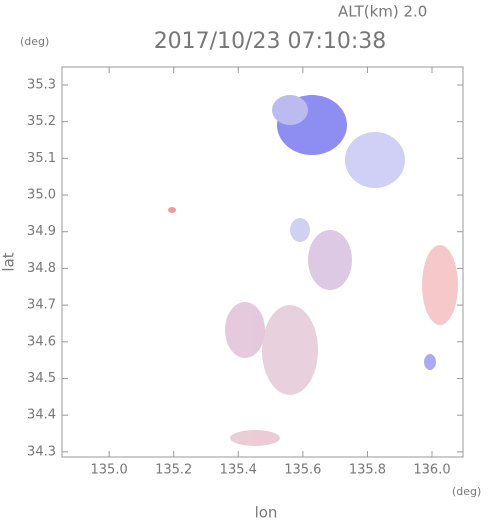 The width and height of the screenshot is (491, 521). I want to click on y-tick-label: 35.1, so click(41, 158).